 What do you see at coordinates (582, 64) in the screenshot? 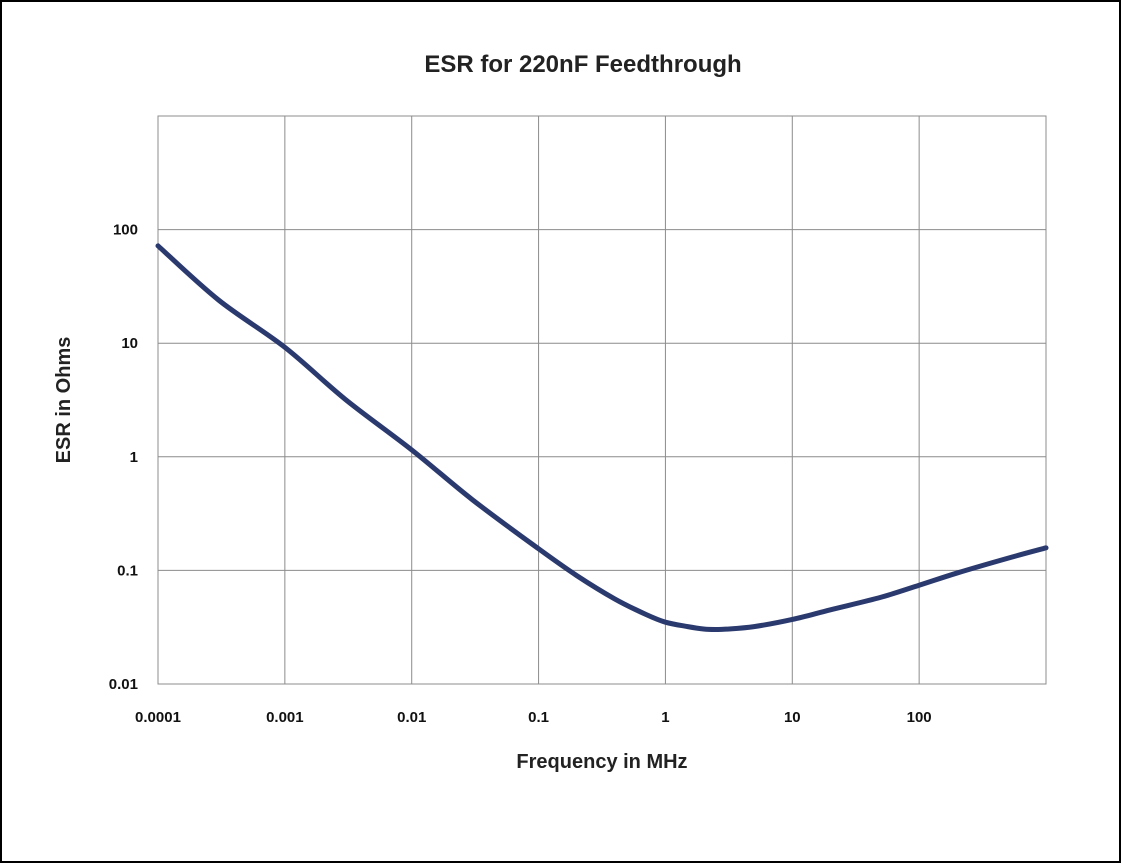
I see `chart-title: ESR for 220nF Feedthrough` at bounding box center [582, 64].